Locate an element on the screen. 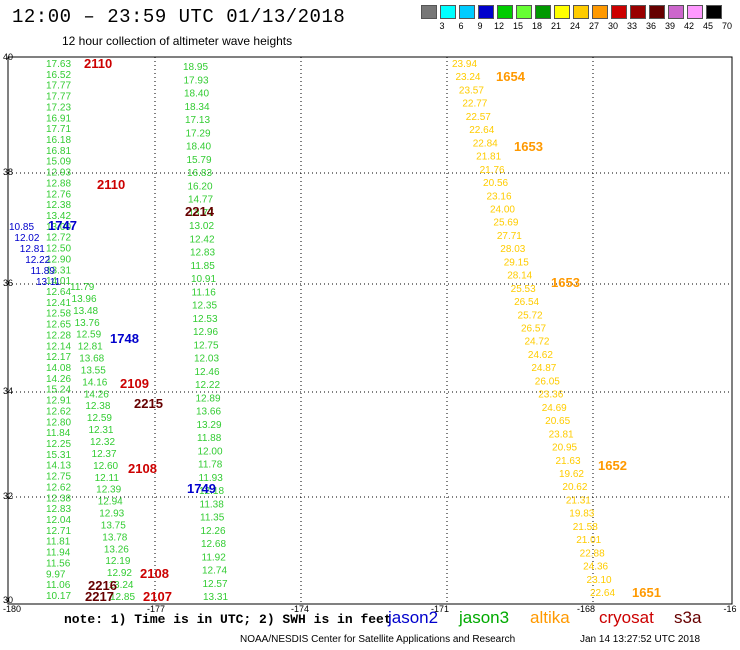 The height and width of the screenshot is (650, 740). pass-number-label: 1653 is located at coordinates (565, 282).